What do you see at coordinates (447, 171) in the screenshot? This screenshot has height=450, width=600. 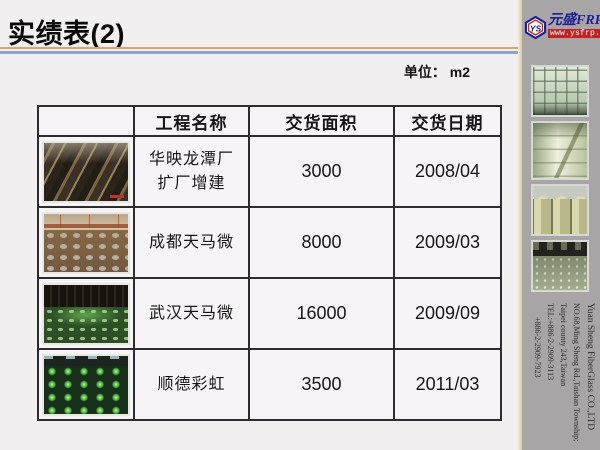 I see `delivery-date-cell: 2008/04` at bounding box center [447, 171].